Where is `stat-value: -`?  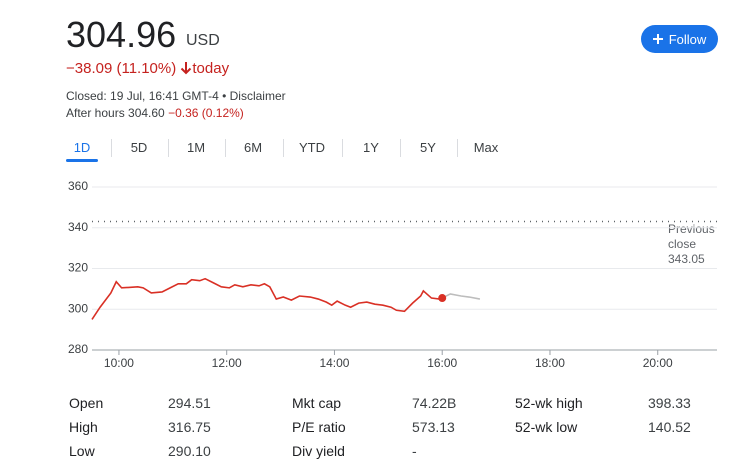 stat-value: - is located at coordinates (414, 451).